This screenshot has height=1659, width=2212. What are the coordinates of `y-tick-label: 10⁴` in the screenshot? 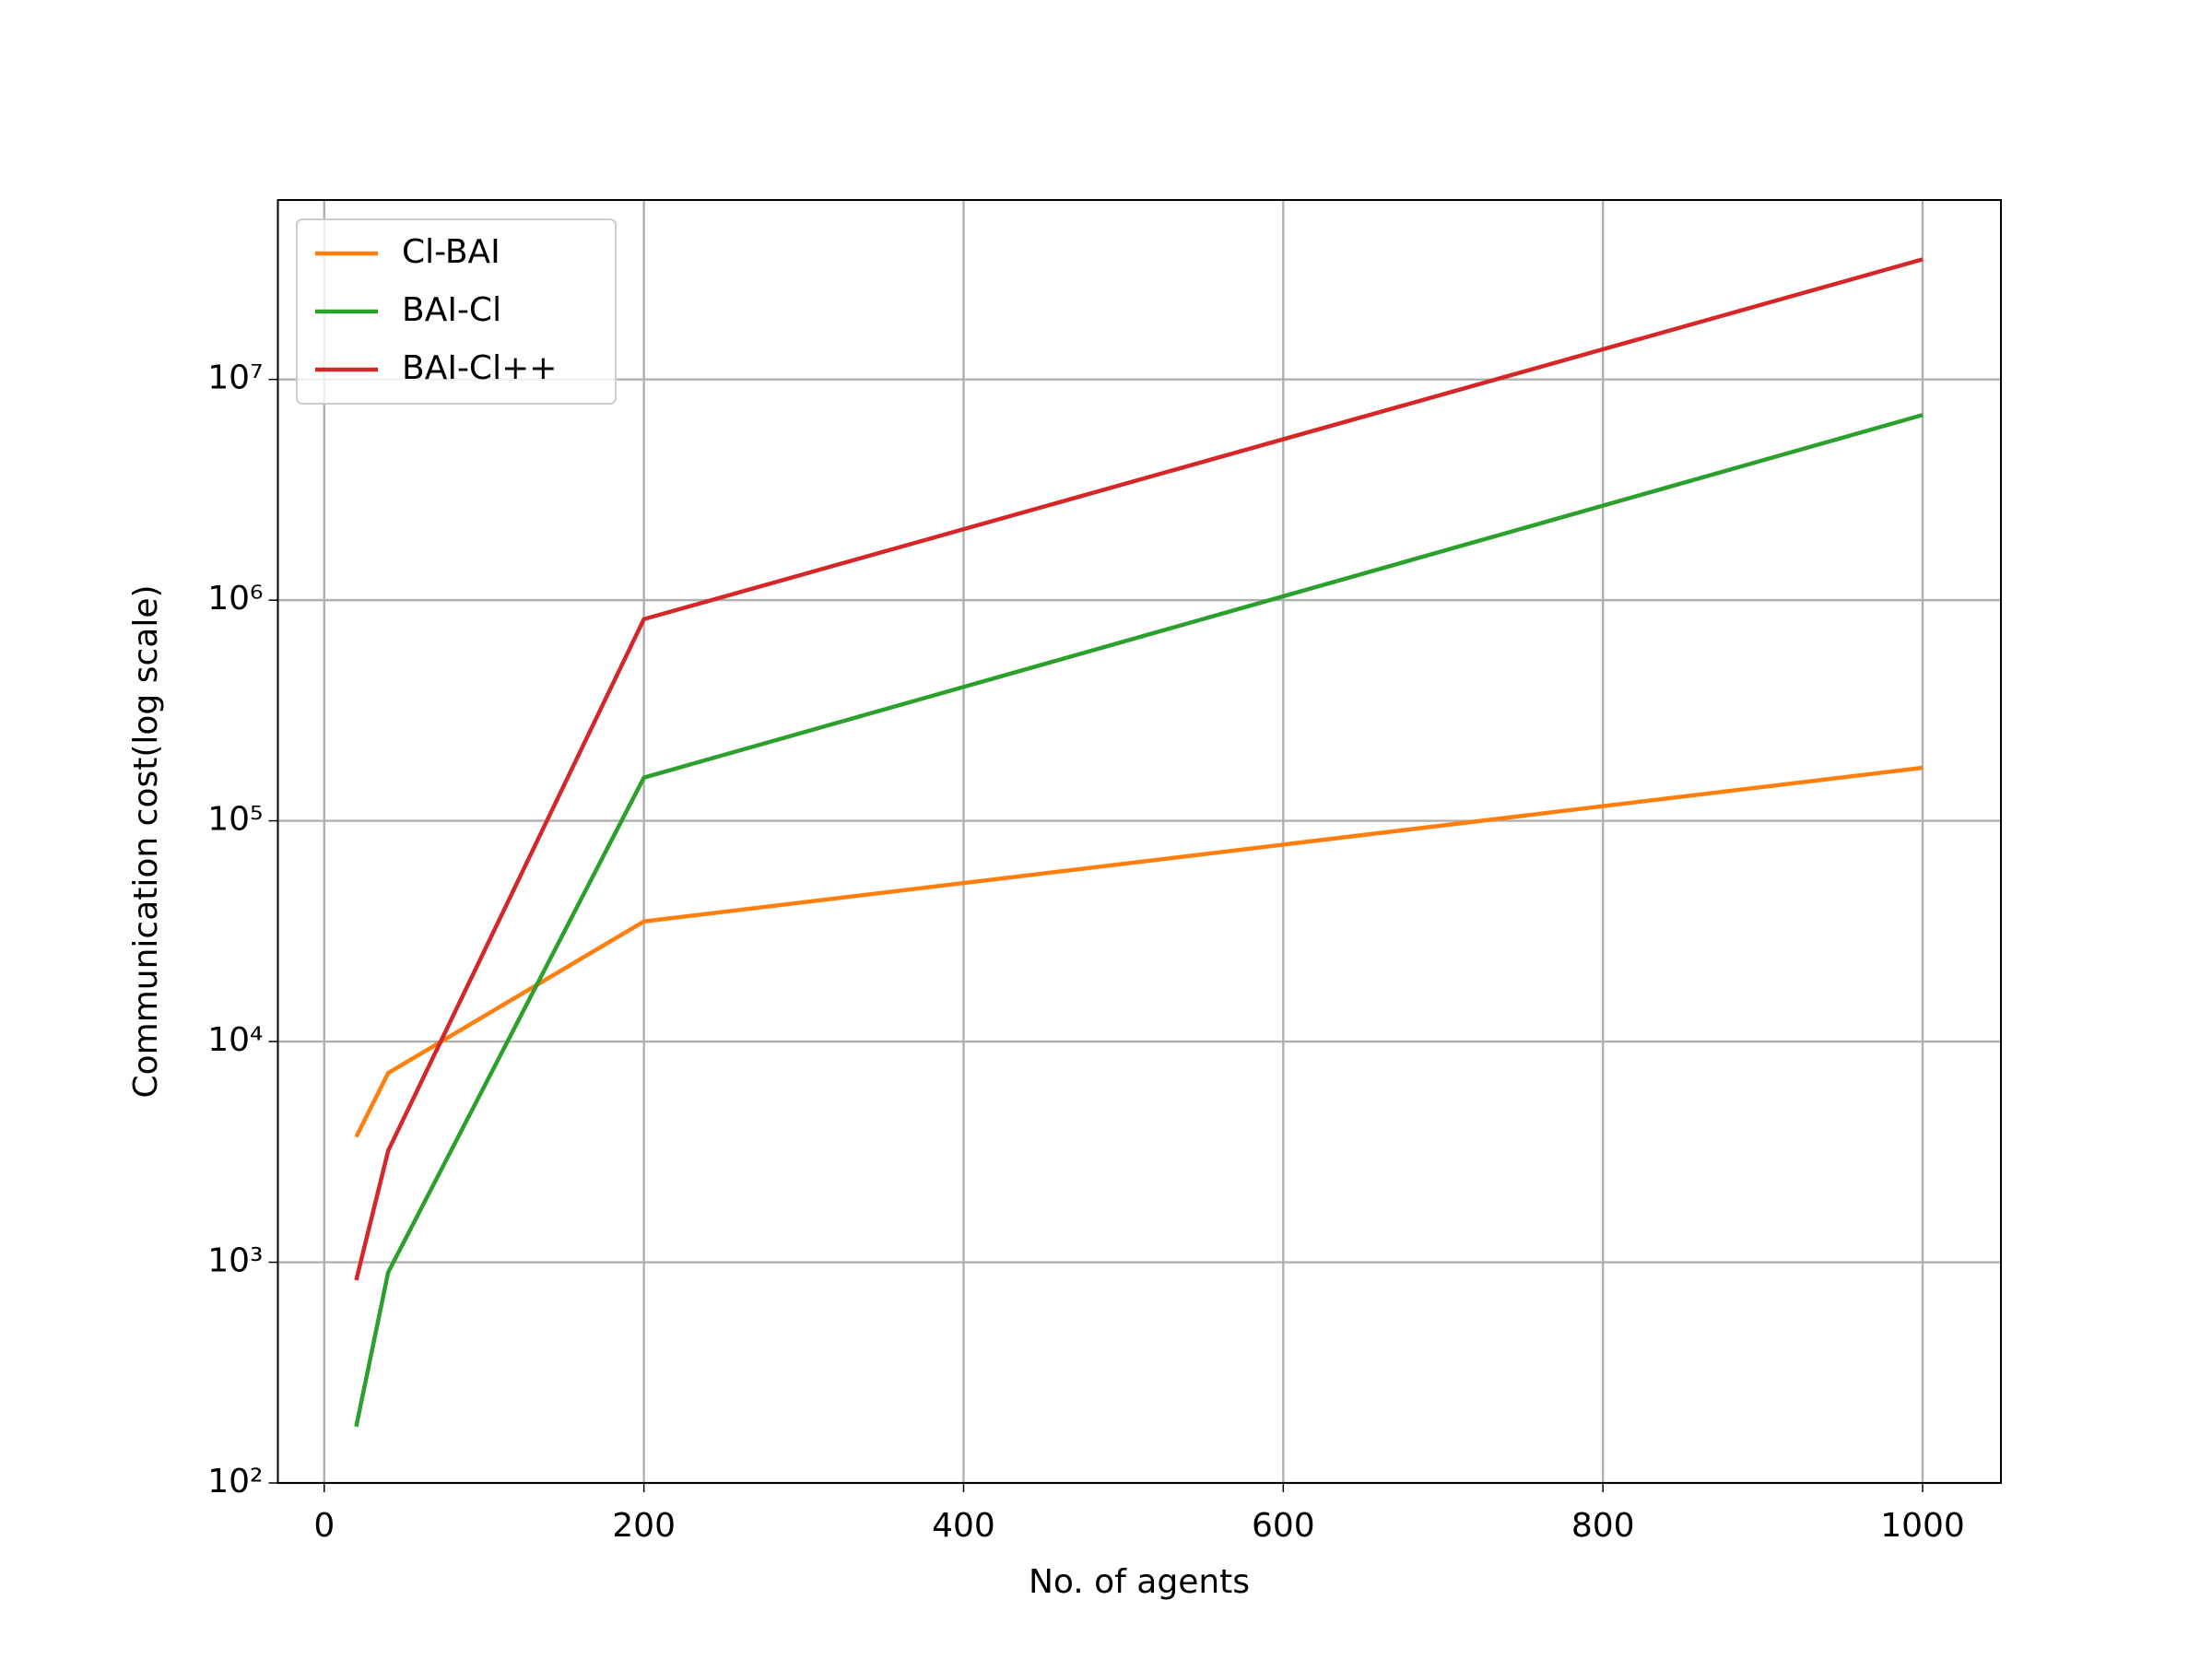 It's located at (235, 1040).